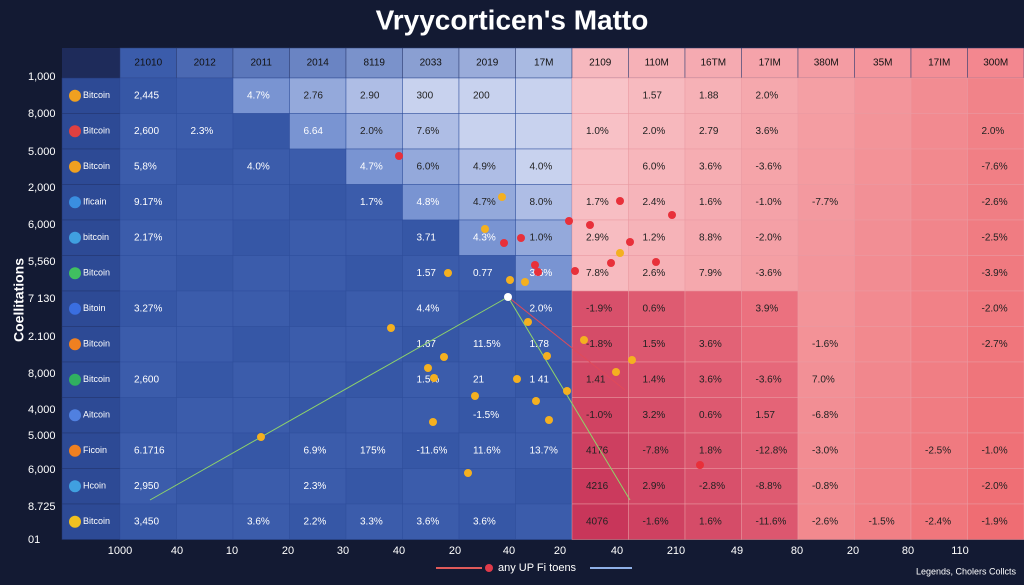  Describe the element at coordinates (146, 95) in the screenshot. I see `cell-value: 2,445` at that location.